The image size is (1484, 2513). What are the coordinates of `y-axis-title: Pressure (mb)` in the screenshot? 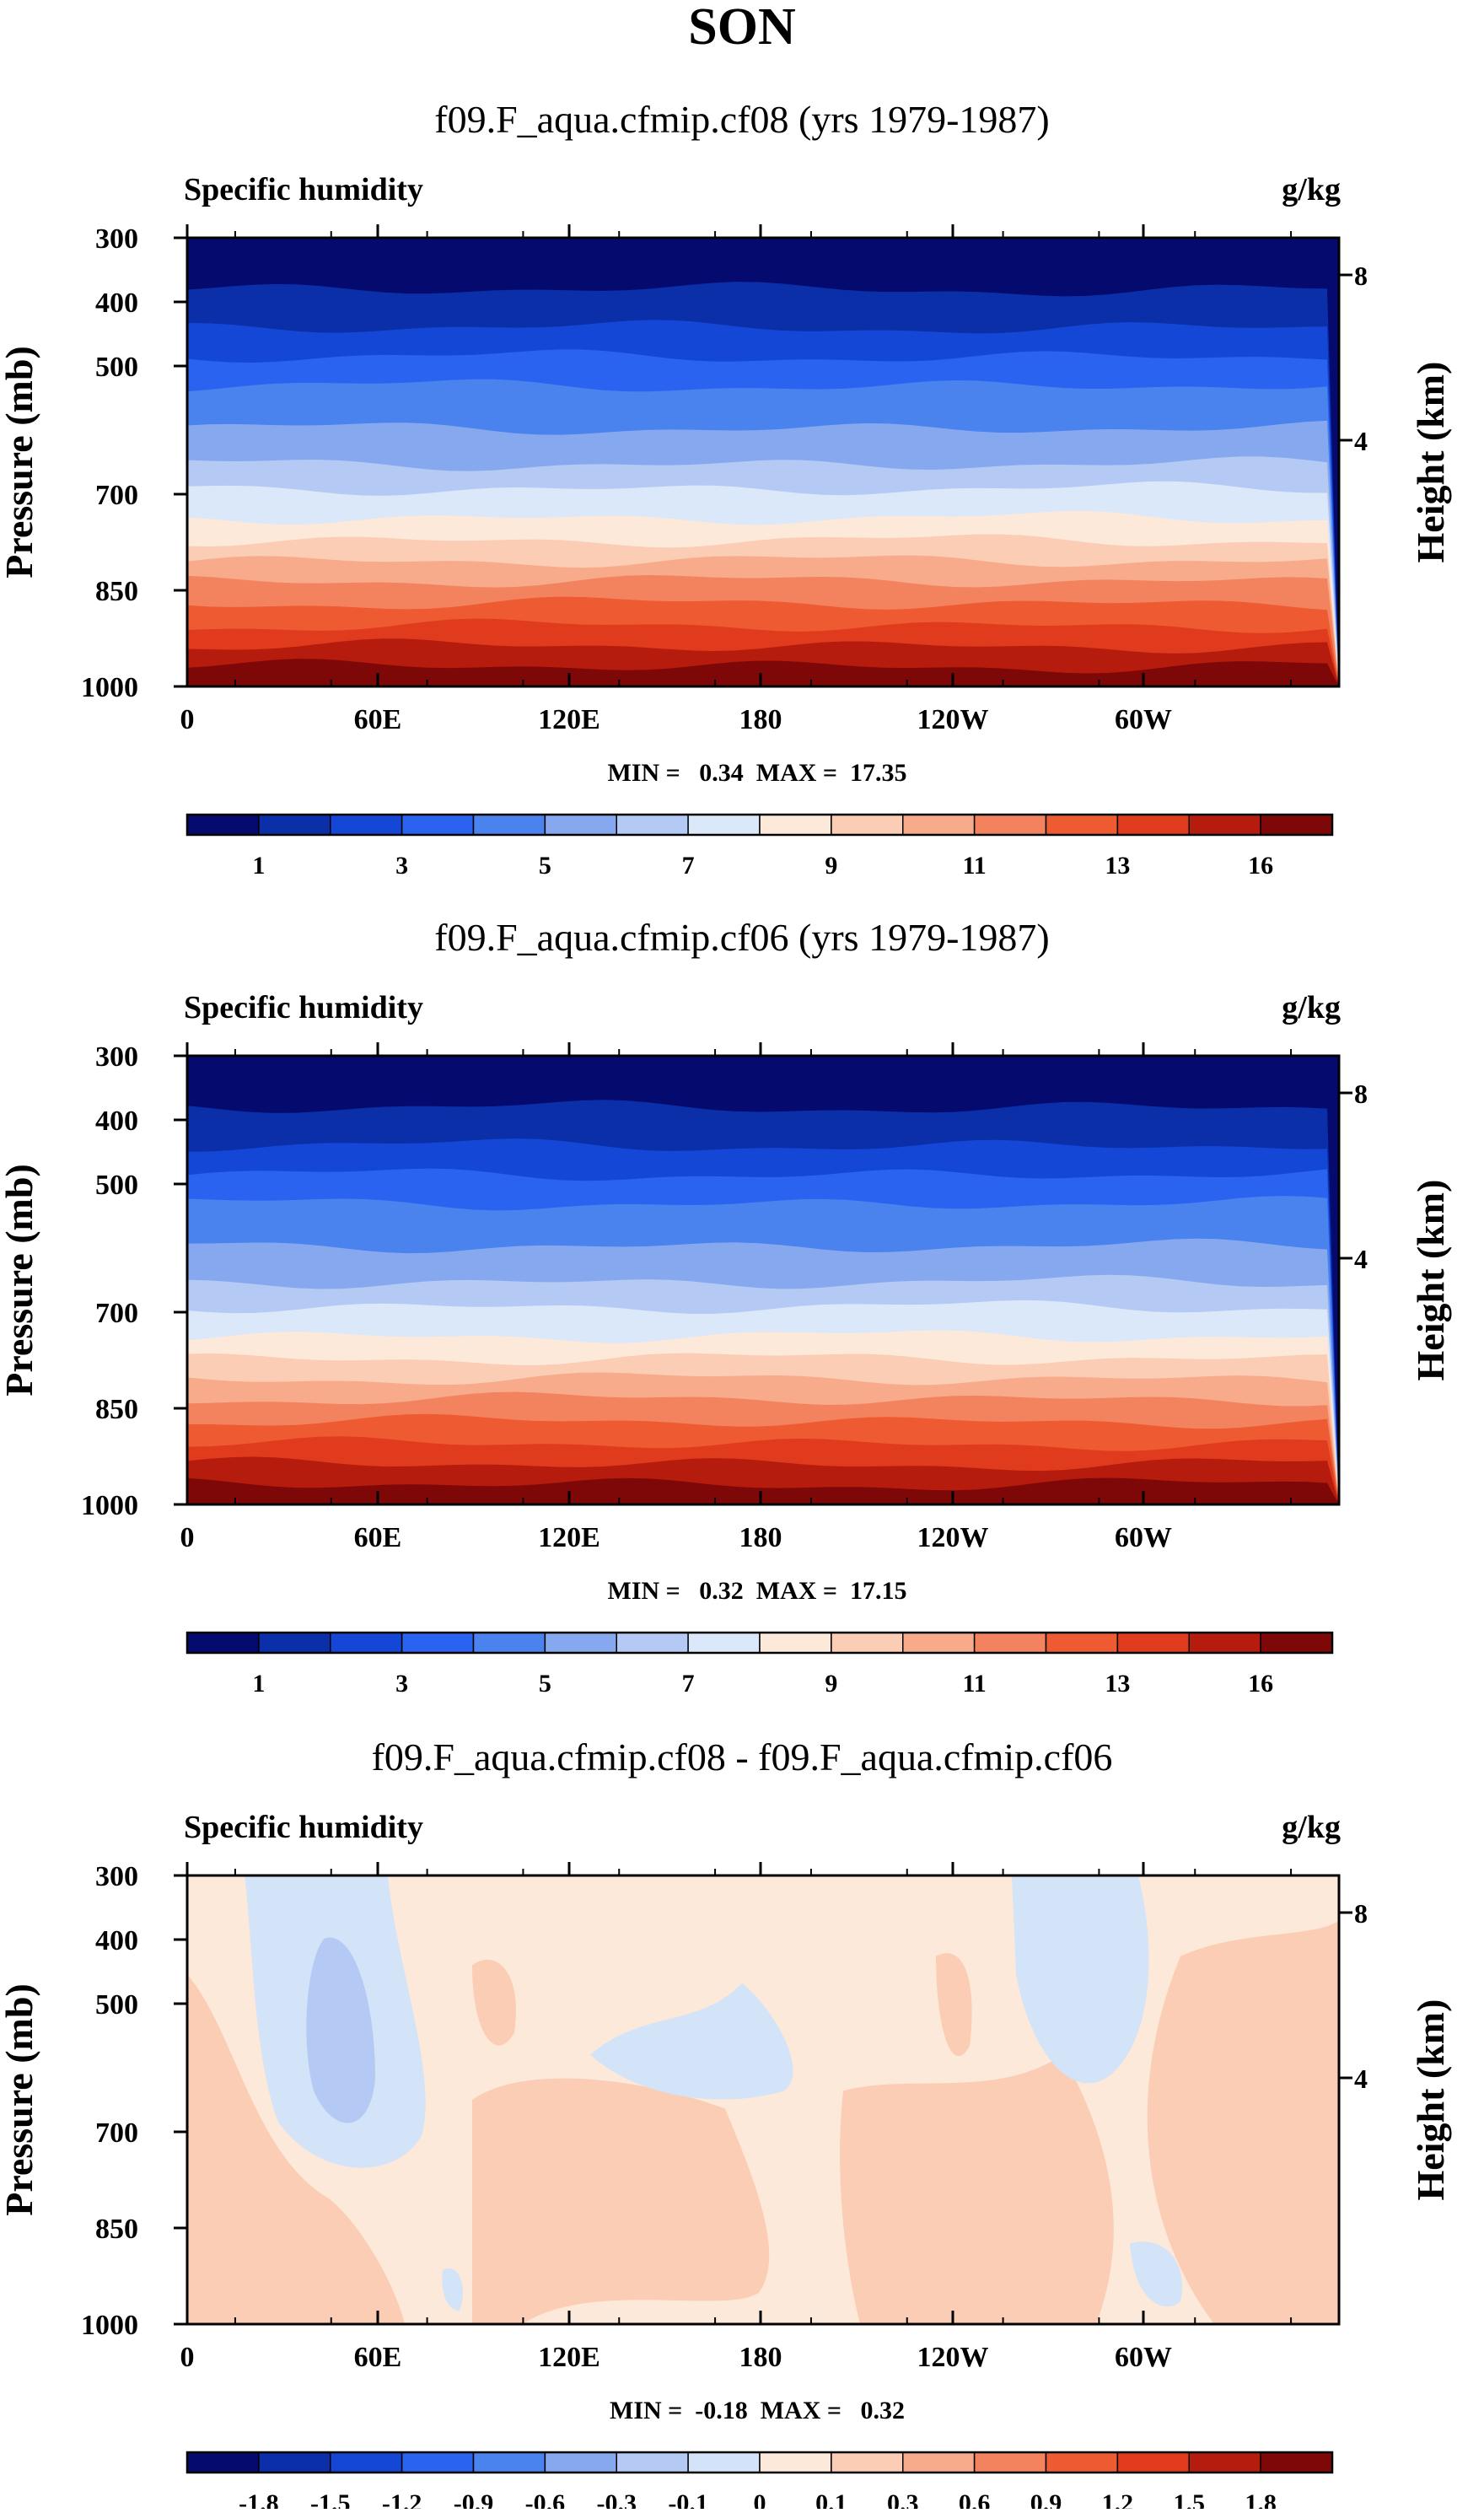 It's located at (20, 1280).